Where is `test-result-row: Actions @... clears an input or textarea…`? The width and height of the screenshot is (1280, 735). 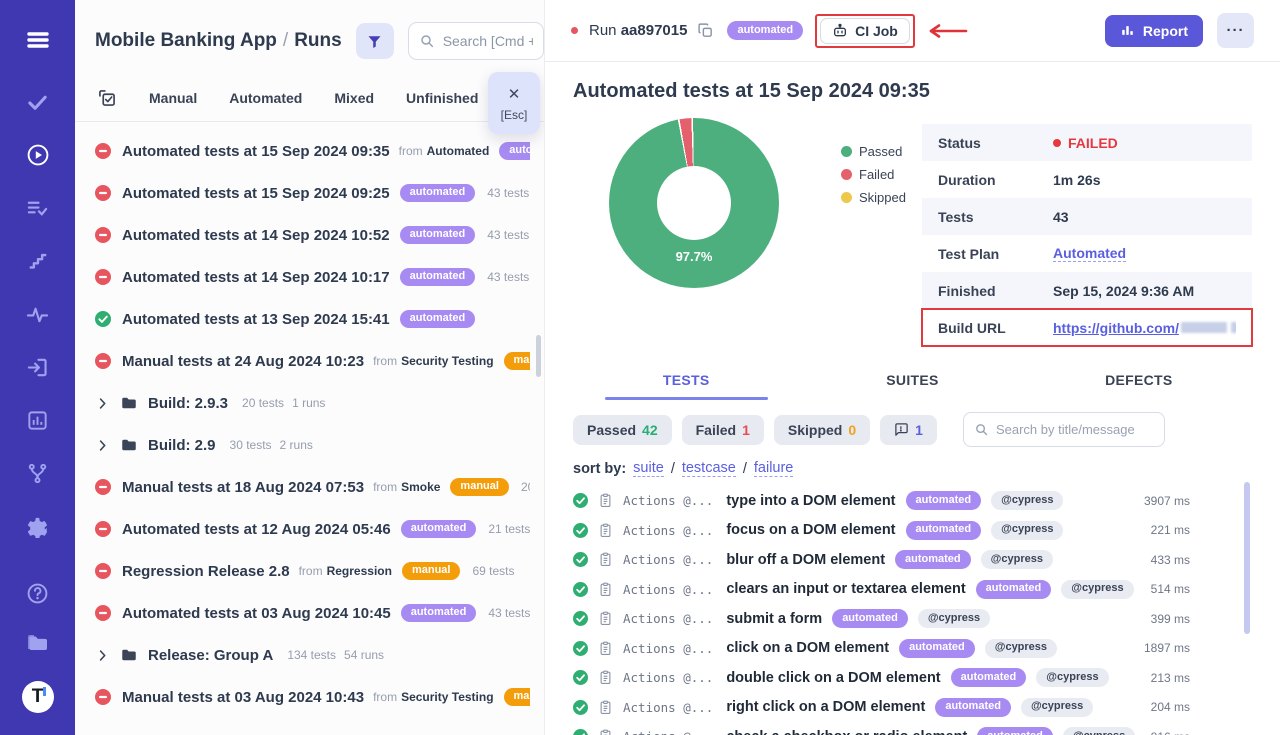
test-result-row: Actions @... clears an input or textarea… is located at coordinates (881, 590).